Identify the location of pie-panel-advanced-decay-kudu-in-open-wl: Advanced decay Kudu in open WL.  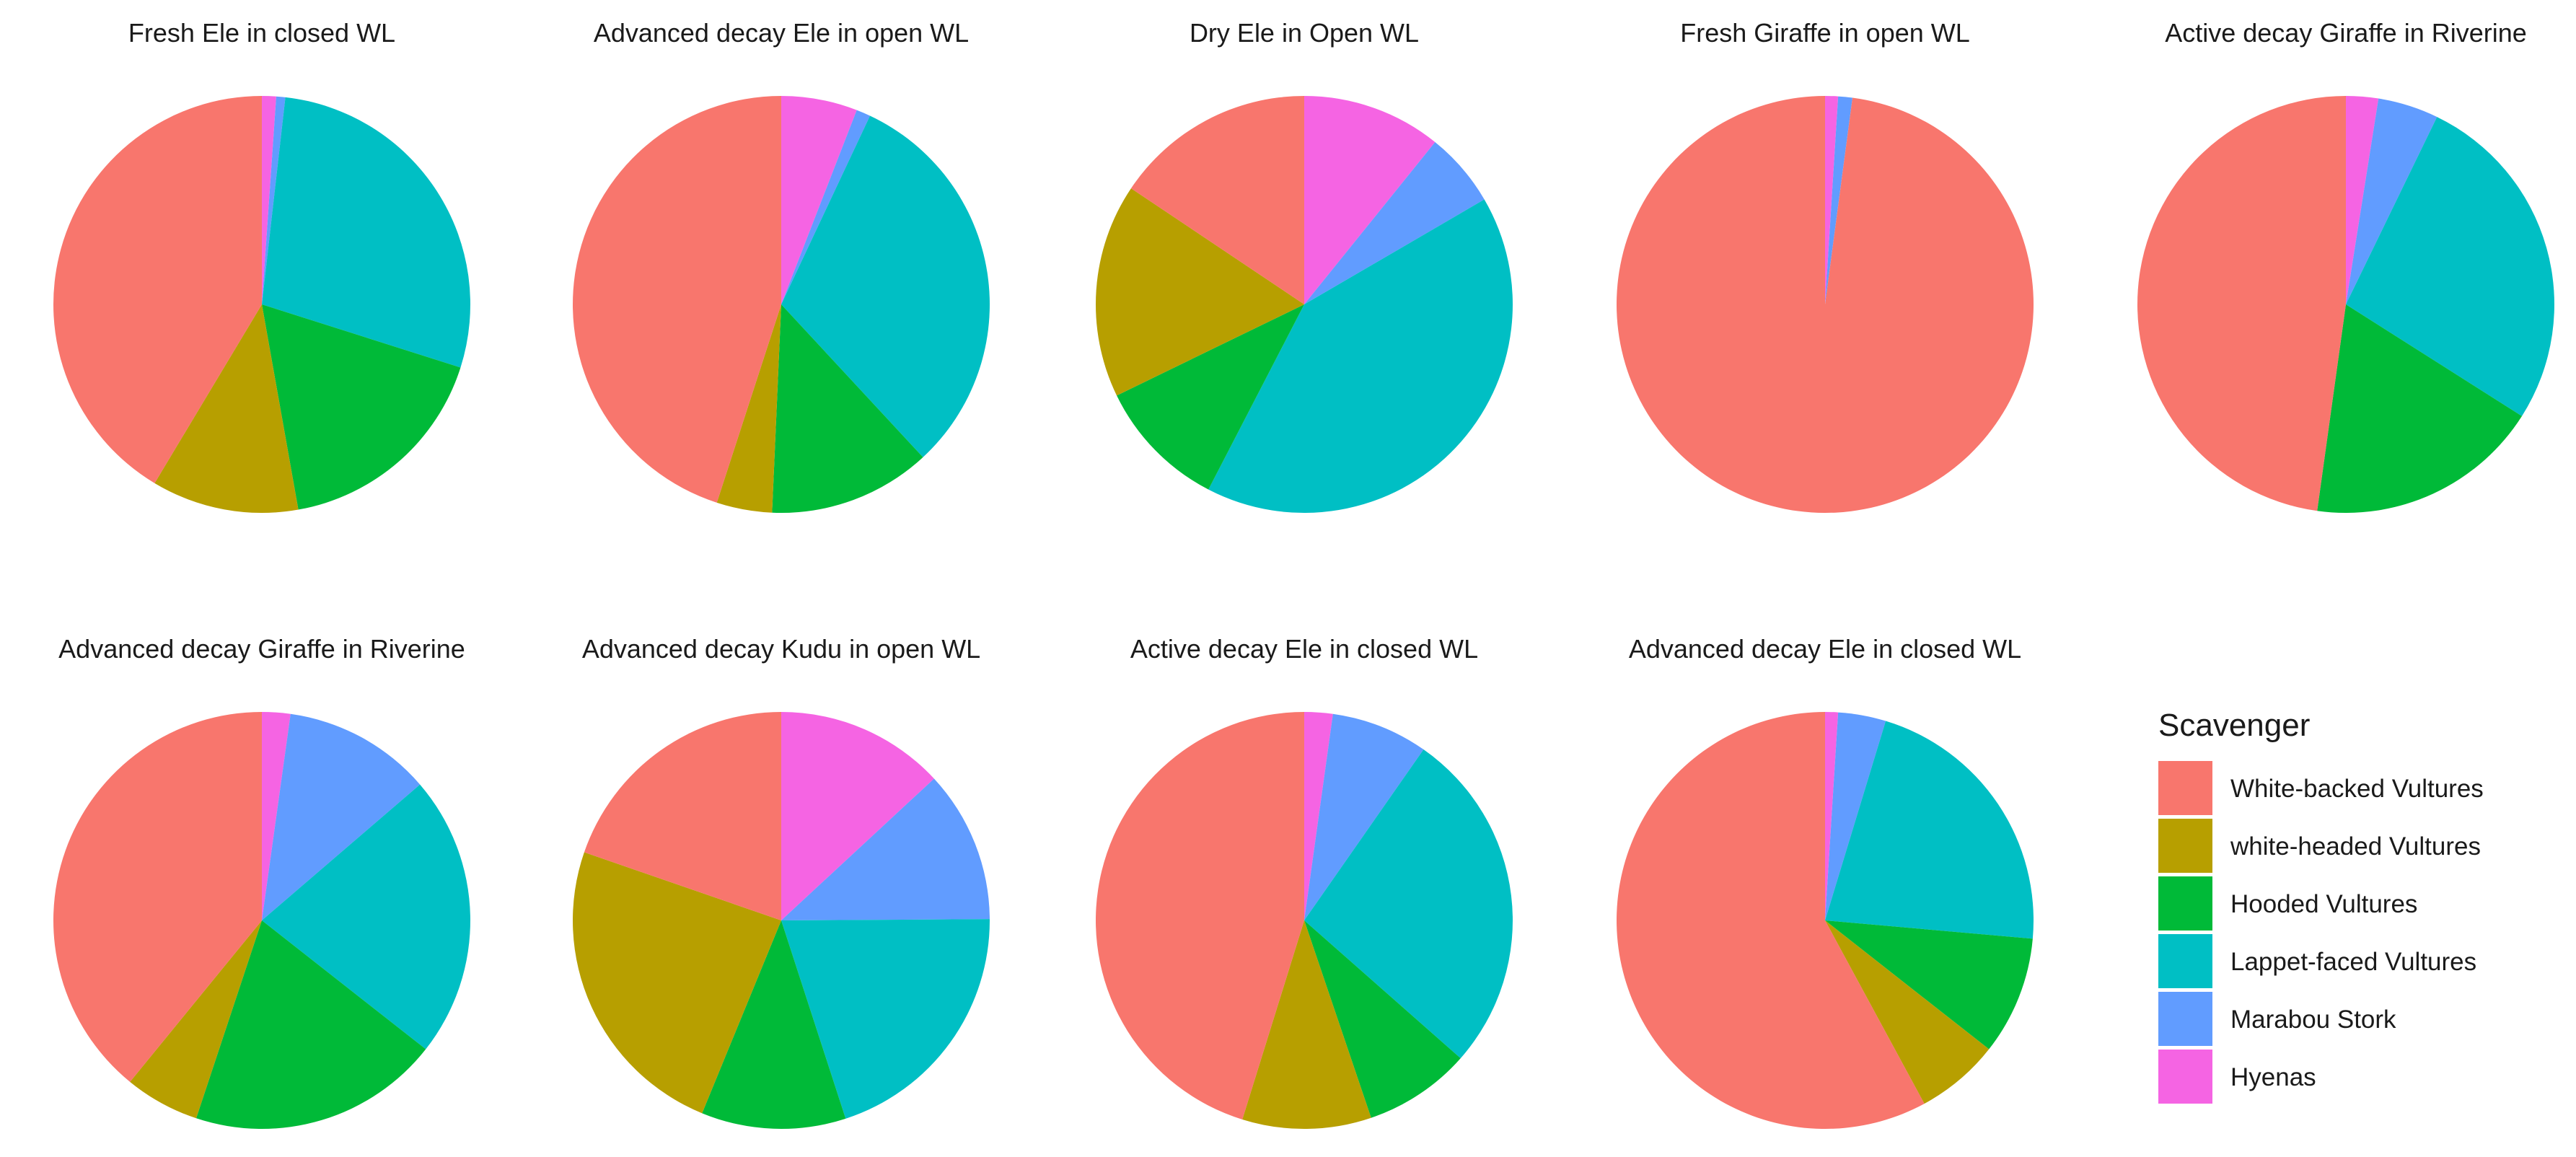
(781, 881).